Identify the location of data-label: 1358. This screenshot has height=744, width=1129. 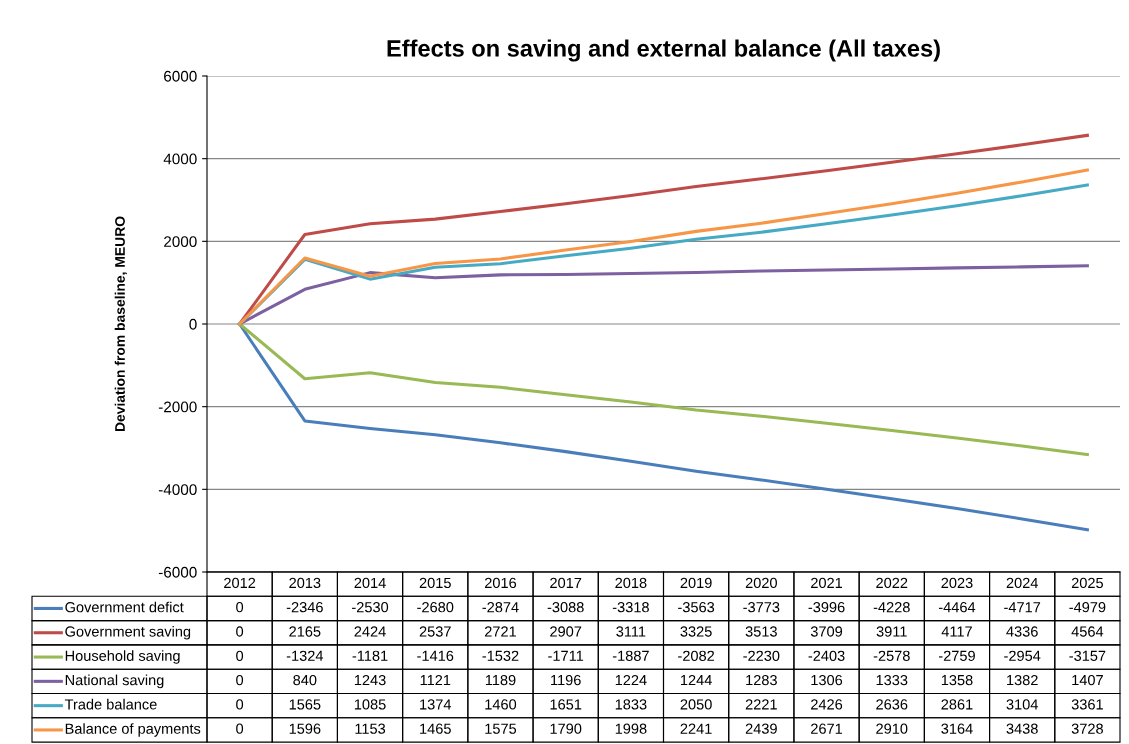
(957, 680).